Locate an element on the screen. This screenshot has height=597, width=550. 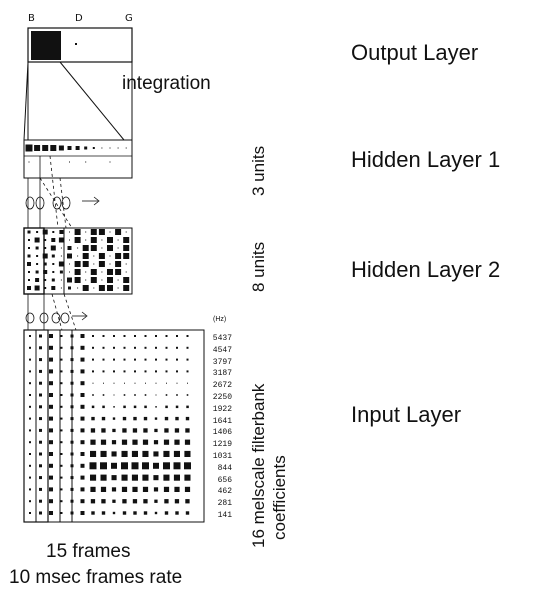
frequency-label: 1031 is located at coordinates (222, 456).